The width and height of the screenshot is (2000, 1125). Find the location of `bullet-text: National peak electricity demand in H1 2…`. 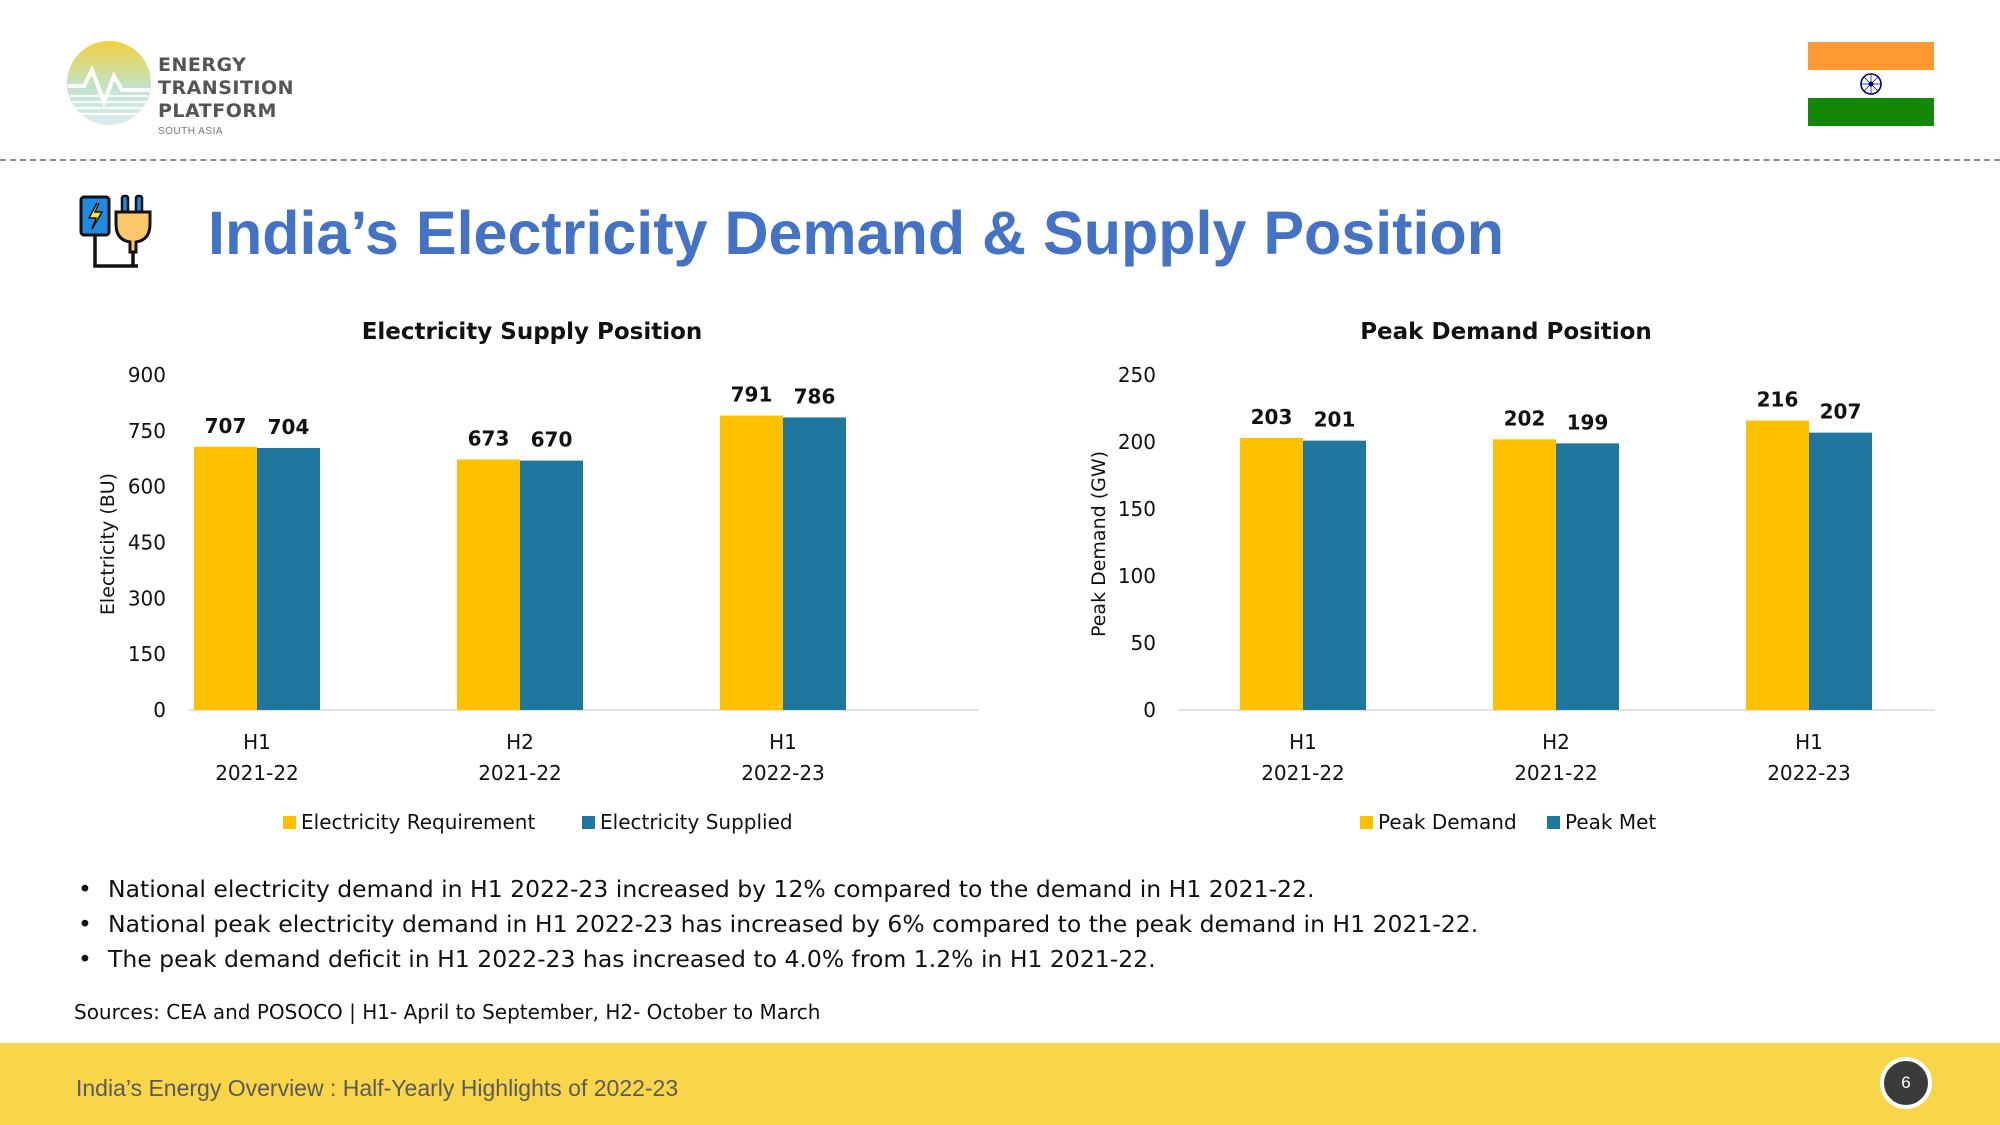

bullet-text: National peak electricity demand in H1 2… is located at coordinates (793, 924).